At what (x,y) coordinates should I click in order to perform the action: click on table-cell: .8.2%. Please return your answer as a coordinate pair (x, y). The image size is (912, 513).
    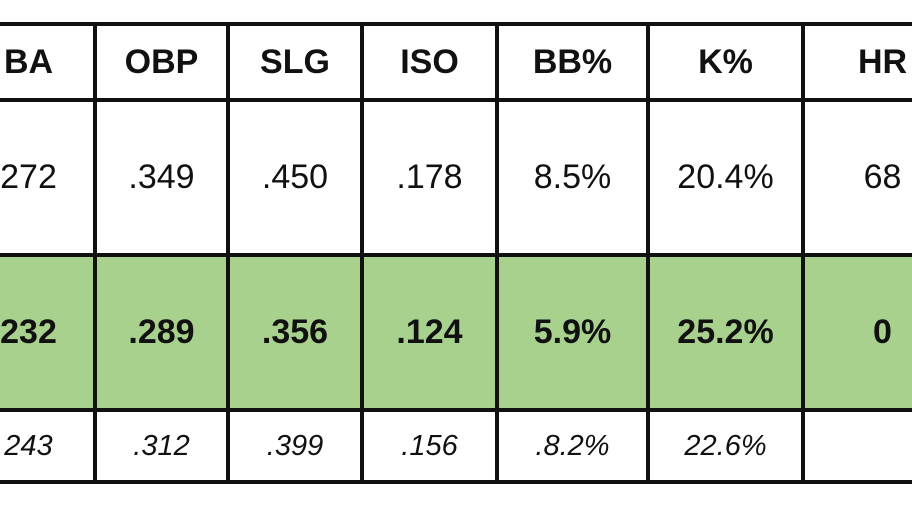
    Looking at the image, I should click on (572, 446).